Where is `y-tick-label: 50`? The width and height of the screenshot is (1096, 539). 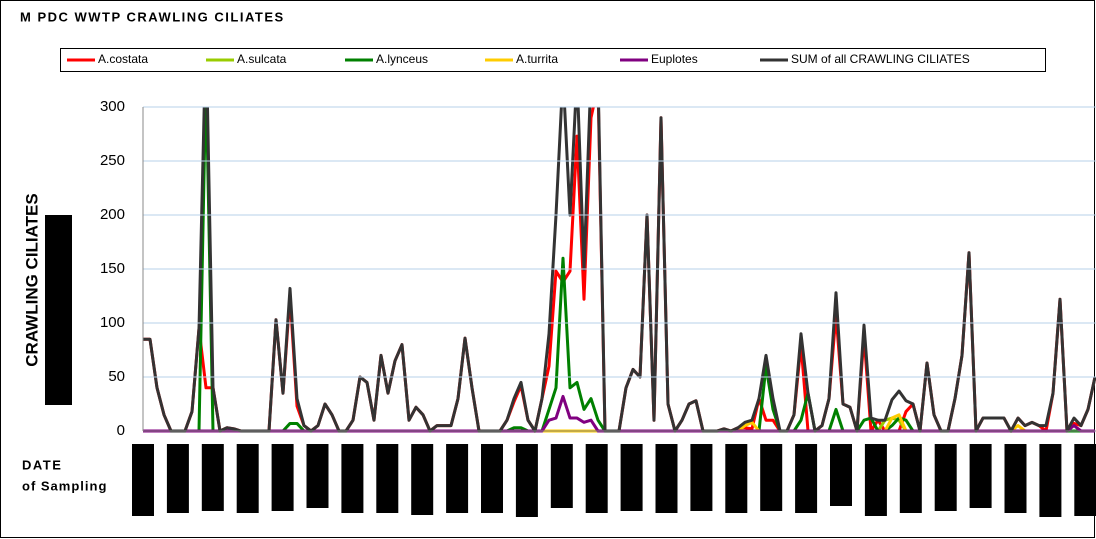
y-tick-label: 50 is located at coordinates (116, 376).